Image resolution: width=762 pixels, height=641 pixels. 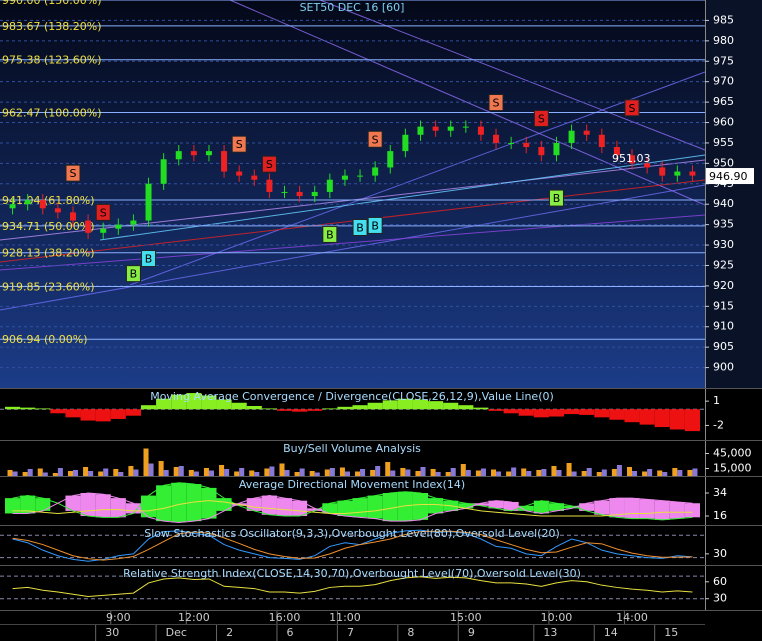 I want to click on level-label: 941.04 (61.80%), so click(x=48, y=200).